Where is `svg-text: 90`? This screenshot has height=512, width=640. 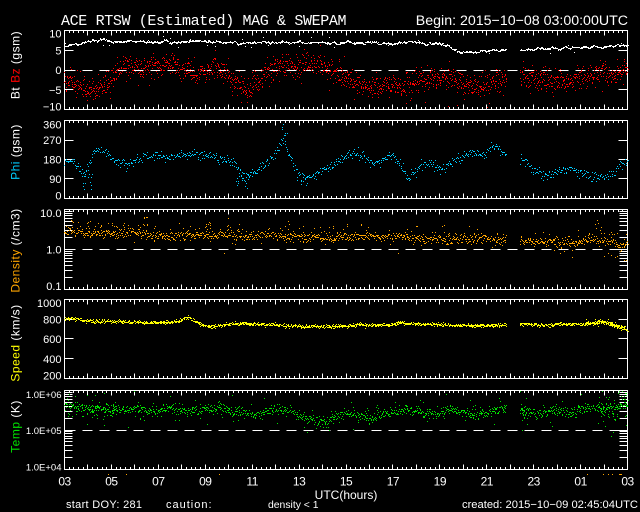 svg-text: 90 is located at coordinates (55, 180).